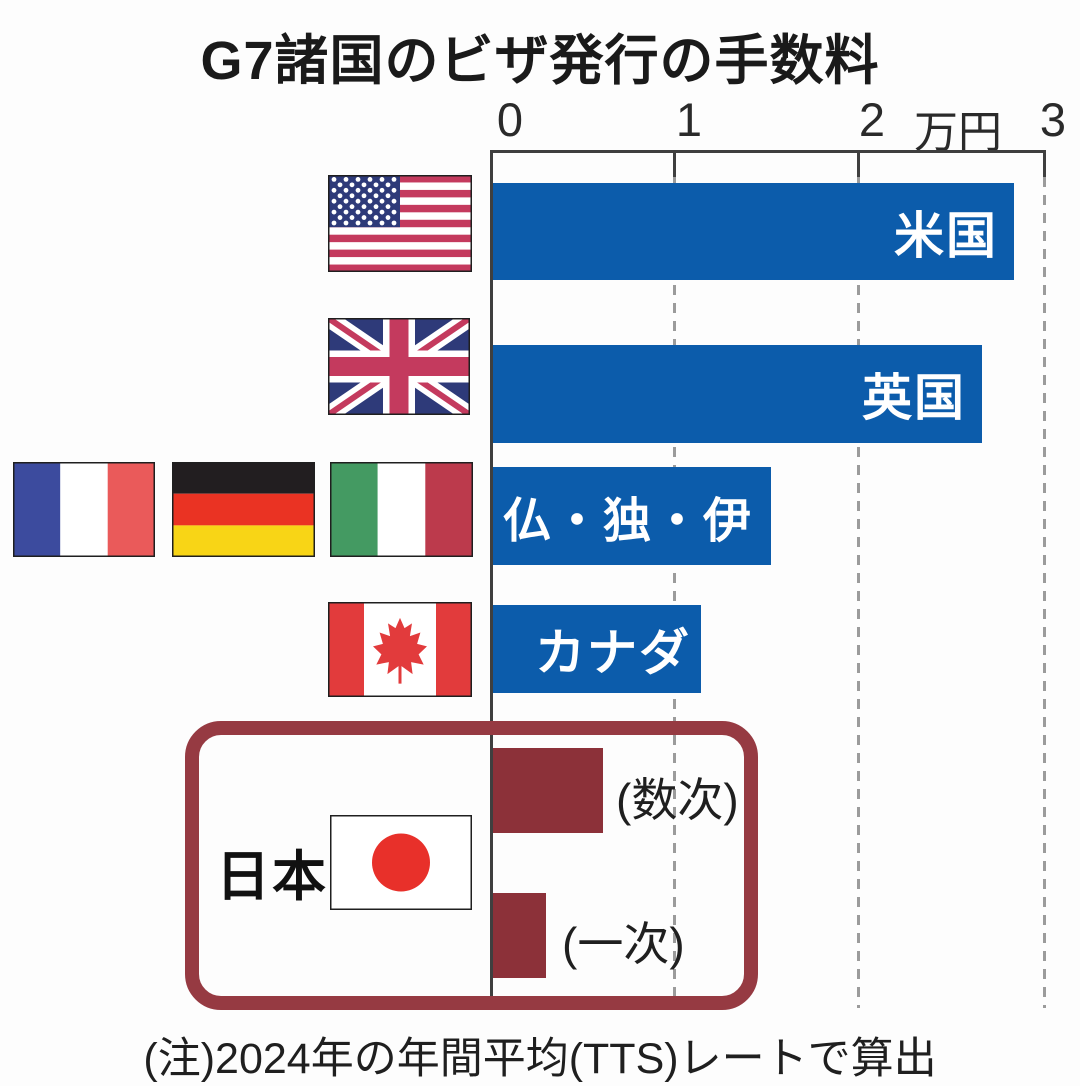  Describe the element at coordinates (243, 509) in the screenshot. I see `germany-flag-icon` at that location.